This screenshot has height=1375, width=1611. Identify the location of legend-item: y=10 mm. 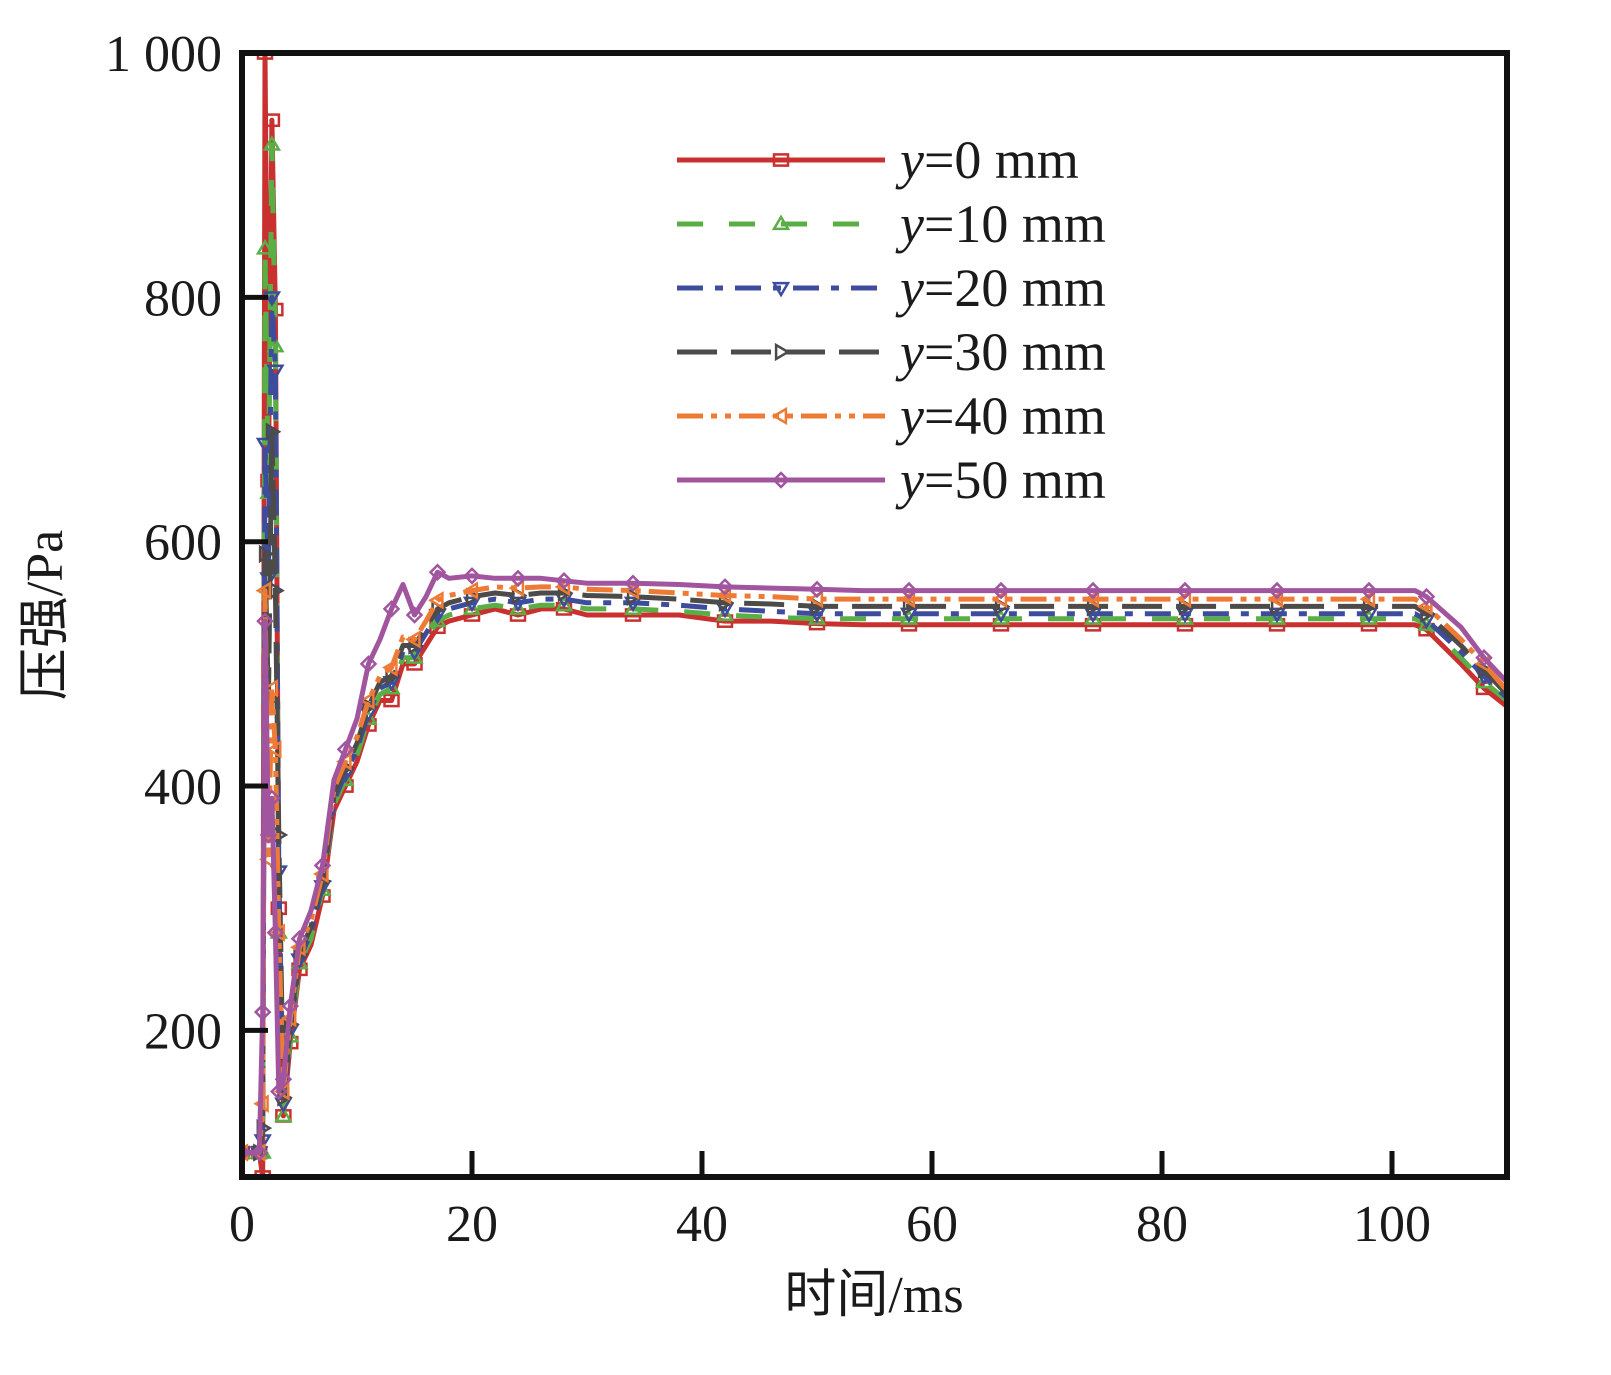
(891, 224).